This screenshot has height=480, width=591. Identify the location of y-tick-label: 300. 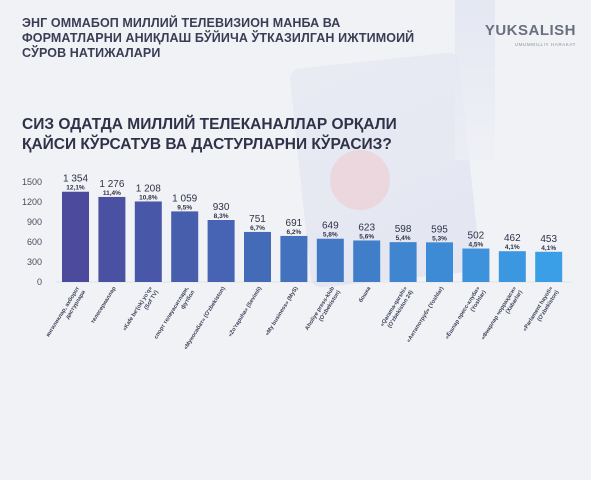
(34, 262).